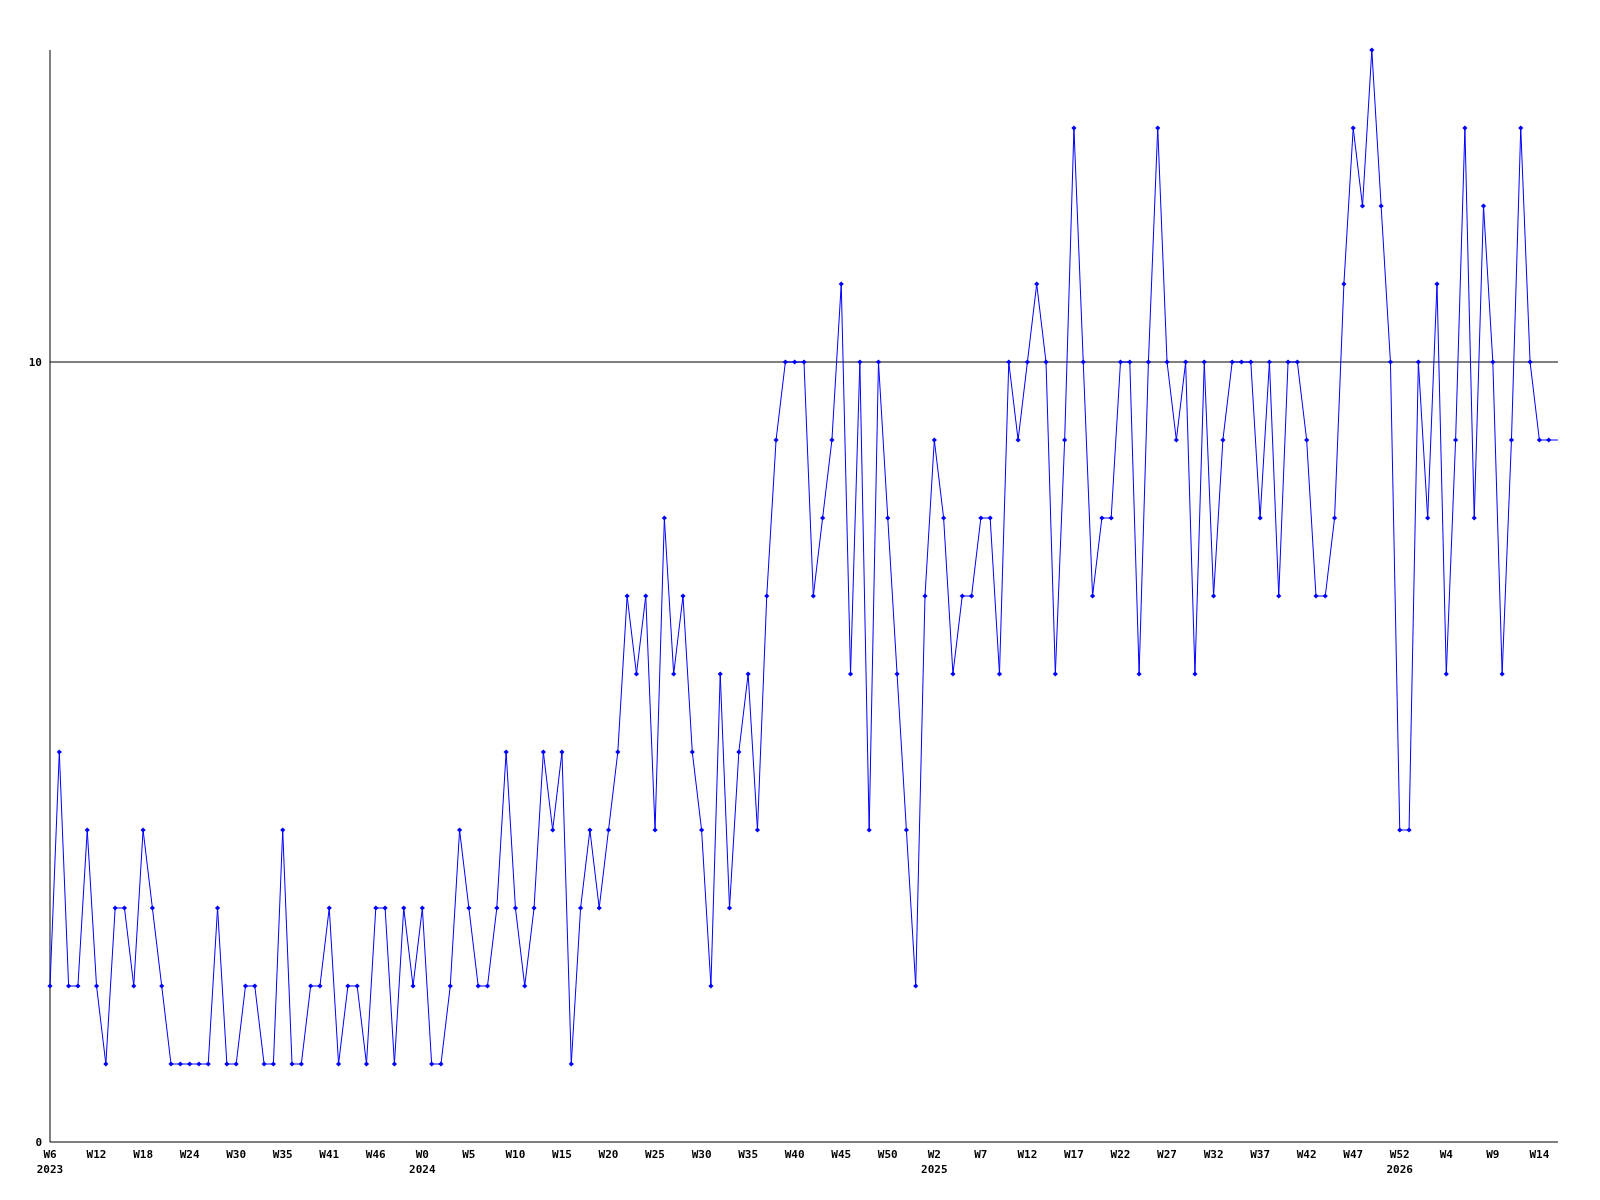 Image resolution: width=1600 pixels, height=1200 pixels. What do you see at coordinates (1167, 1154) in the screenshot?
I see `x-tick-label: W27` at bounding box center [1167, 1154].